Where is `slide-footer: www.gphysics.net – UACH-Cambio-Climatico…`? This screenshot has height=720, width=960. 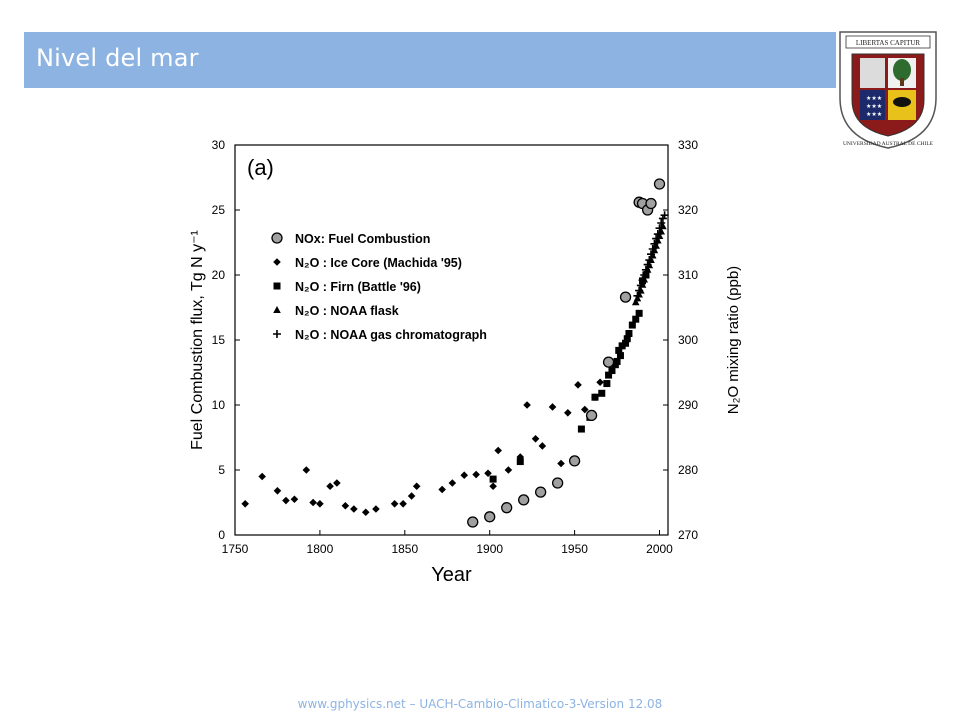
slide-footer: www.gphysics.net – UACH-Cambio-Climatico… is located at coordinates (480, 704).